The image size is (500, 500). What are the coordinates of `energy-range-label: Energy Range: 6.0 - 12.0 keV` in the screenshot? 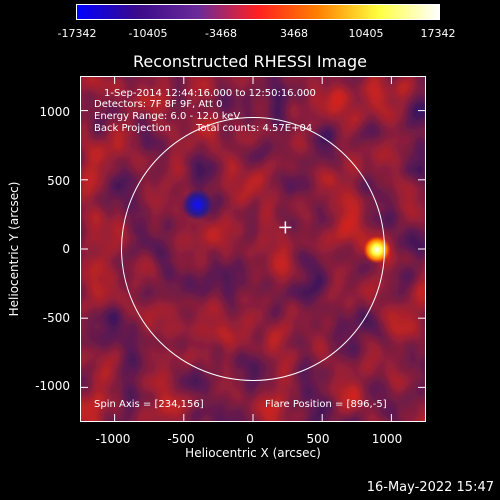 It's located at (167, 116).